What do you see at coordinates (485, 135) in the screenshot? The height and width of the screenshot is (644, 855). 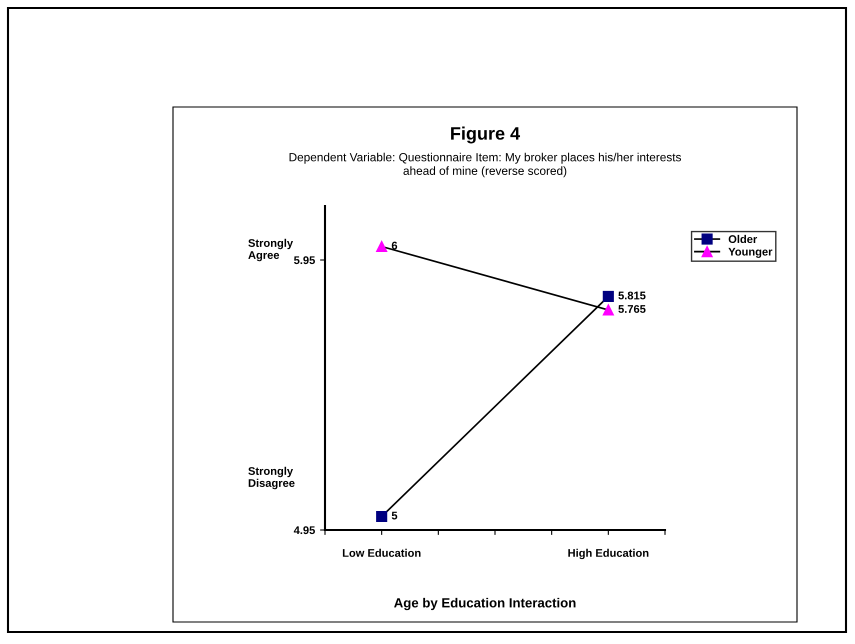 I see `chart-title: Figure 4` at bounding box center [485, 135].